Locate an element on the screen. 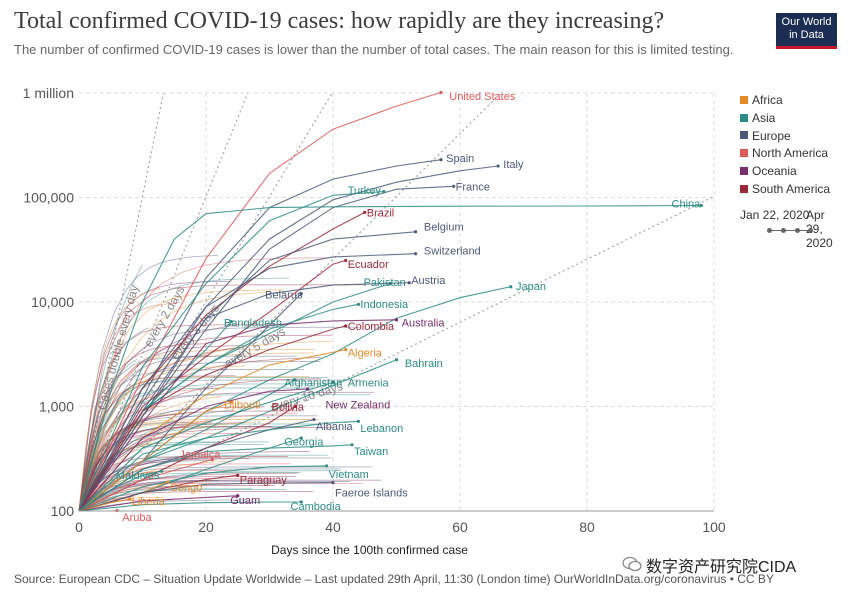  y-tick-label: 1,000 is located at coordinates (56, 407).